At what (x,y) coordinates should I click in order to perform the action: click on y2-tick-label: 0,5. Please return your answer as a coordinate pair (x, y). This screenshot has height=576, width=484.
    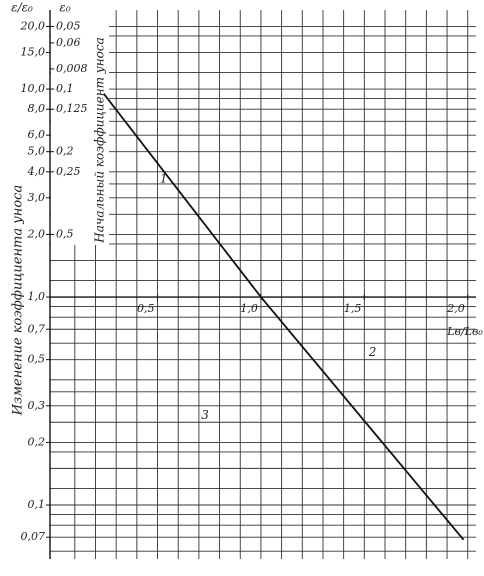
    Looking at the image, I should click on (65, 233).